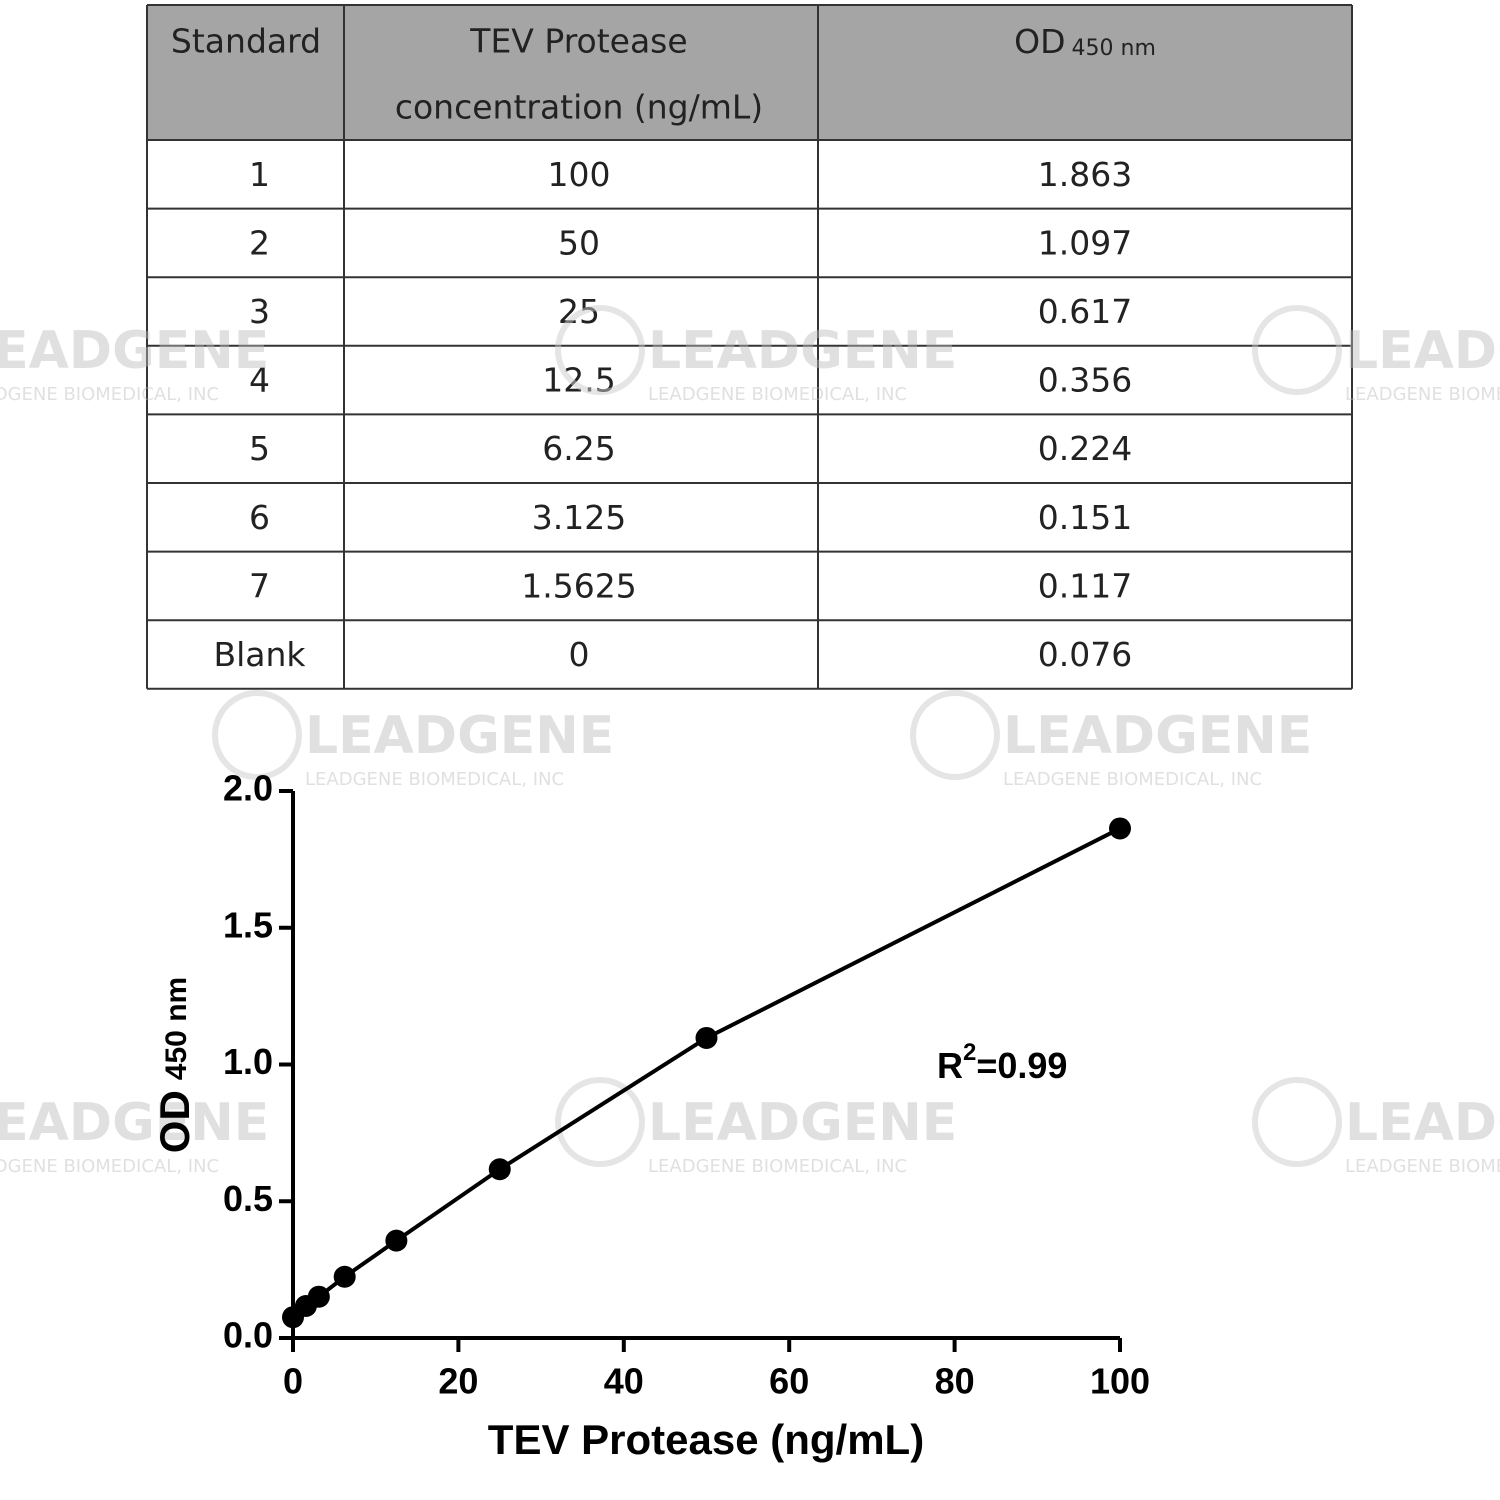 The image size is (1500, 1500). Describe the element at coordinates (578, 448) in the screenshot. I see `table-cell: 6.25` at that location.